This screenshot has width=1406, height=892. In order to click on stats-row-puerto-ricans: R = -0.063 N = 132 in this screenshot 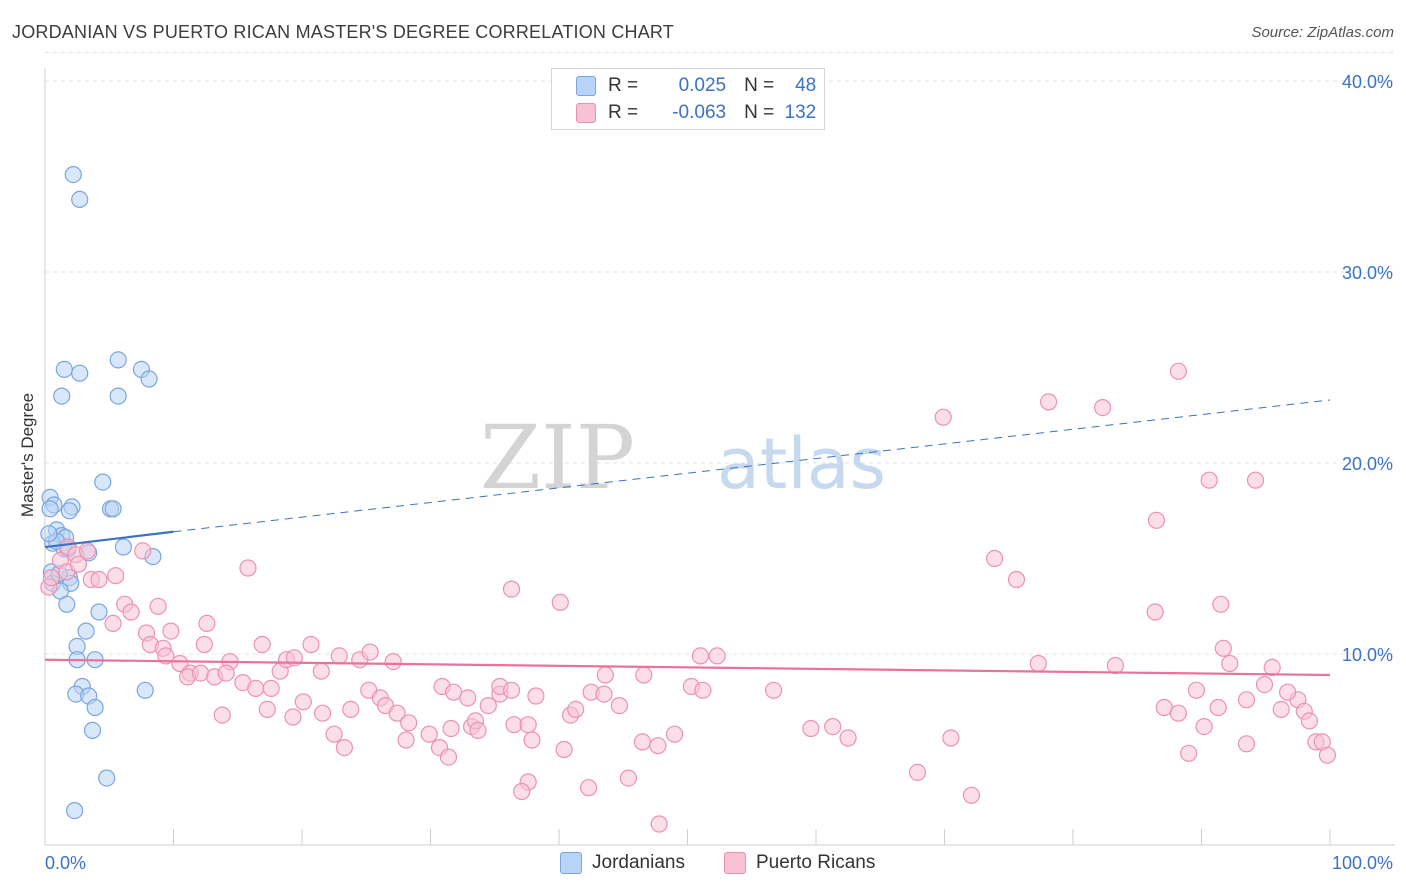, I will do `click(696, 113)`.